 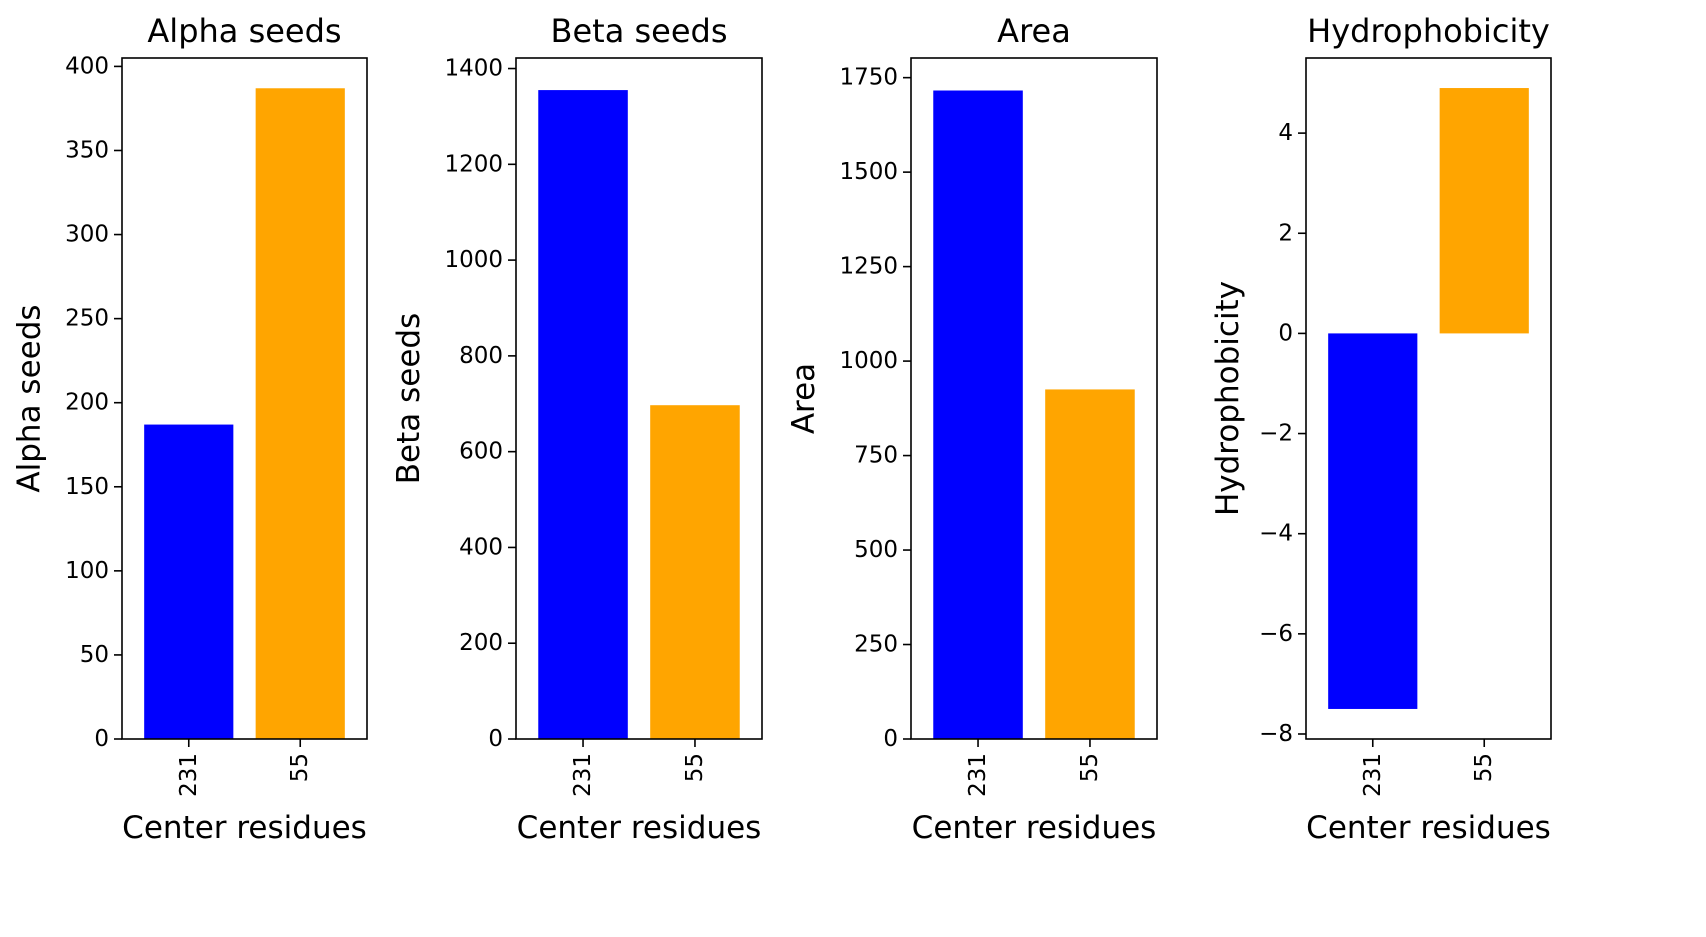 I want to click on y-axis-label: Alpha seeds, so click(x=30, y=398).